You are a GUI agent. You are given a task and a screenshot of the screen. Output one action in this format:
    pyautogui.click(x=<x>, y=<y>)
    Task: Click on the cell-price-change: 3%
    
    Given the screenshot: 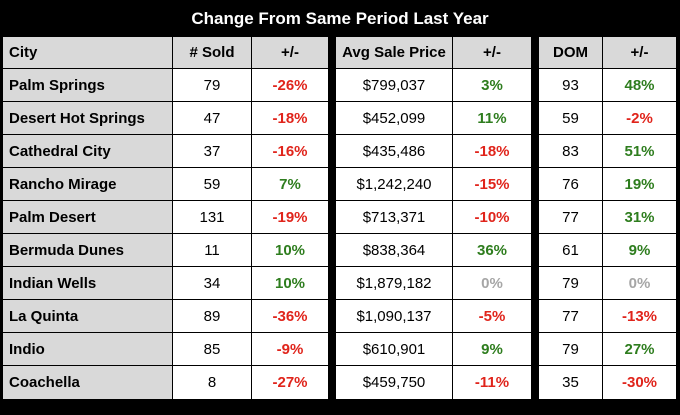 What is the action you would take?
    pyautogui.click(x=492, y=85)
    